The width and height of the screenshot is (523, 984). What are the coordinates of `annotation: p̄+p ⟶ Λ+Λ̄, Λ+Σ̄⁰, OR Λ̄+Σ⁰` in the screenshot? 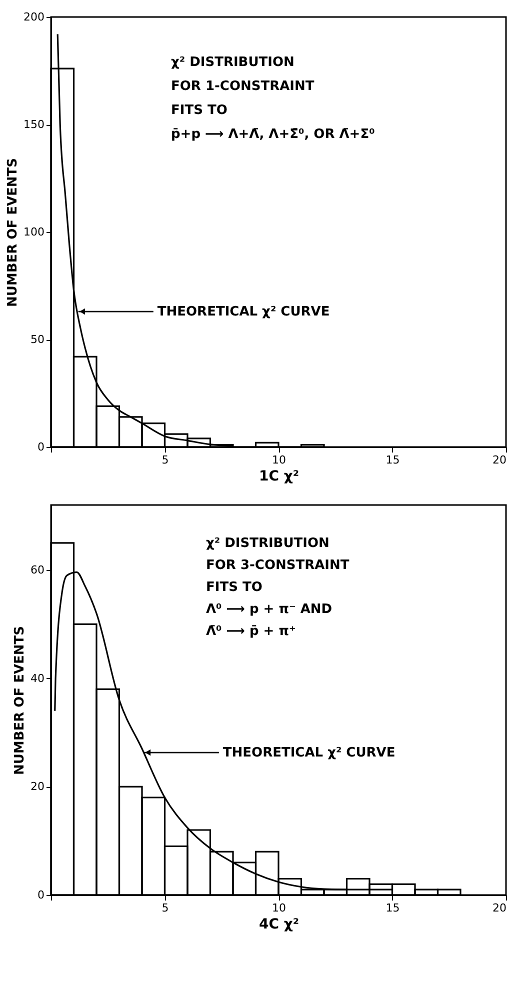 It's located at (273, 134).